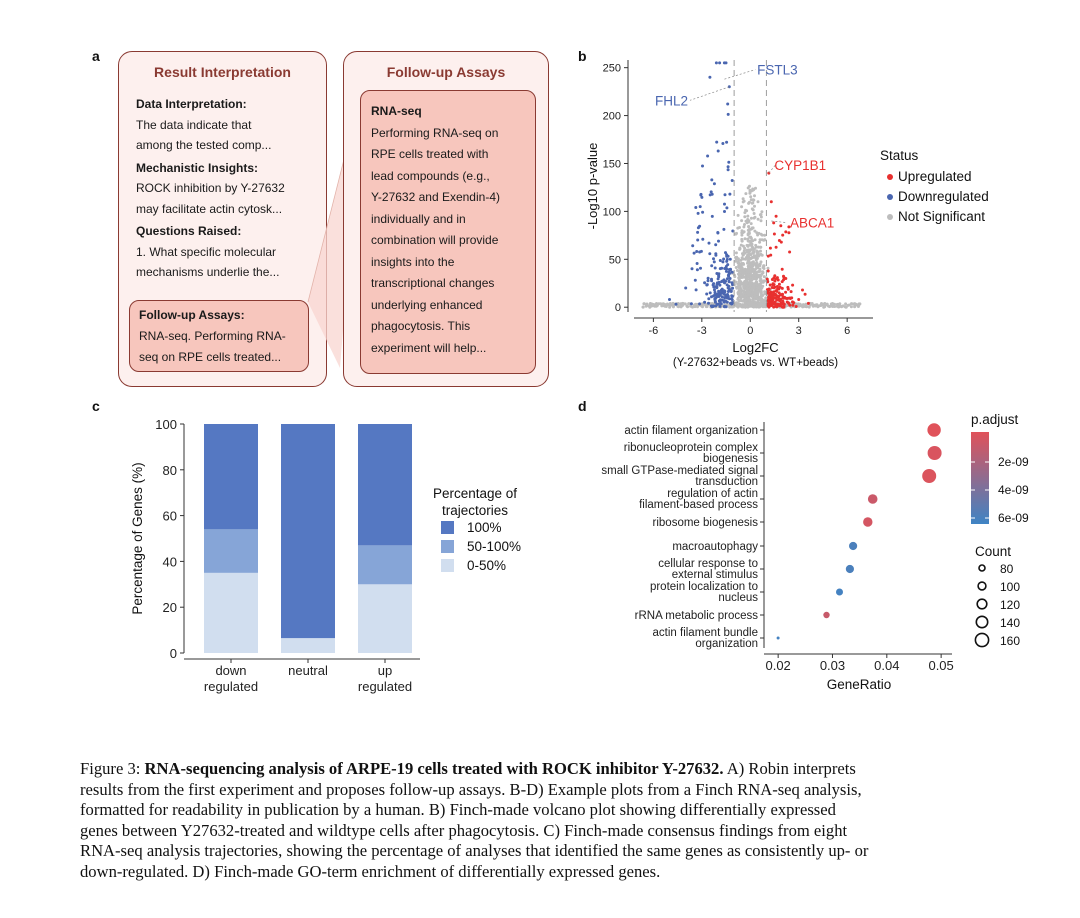 The width and height of the screenshot is (1080, 918). What do you see at coordinates (475, 510) in the screenshot?
I see `legend-title: trajectories` at bounding box center [475, 510].